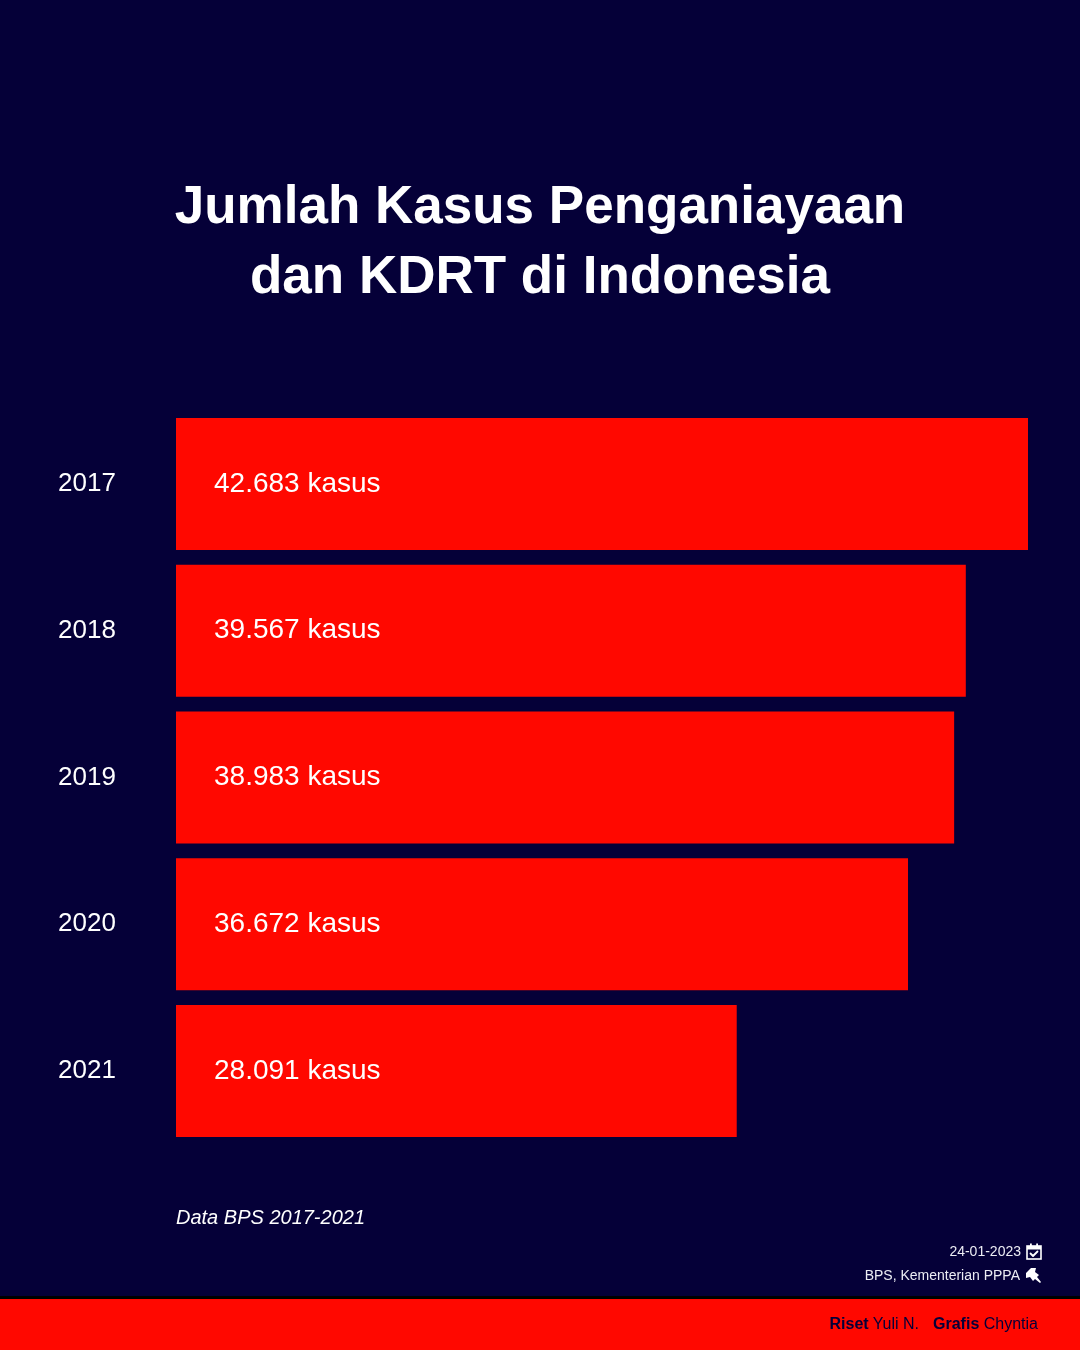 Image resolution: width=1080 pixels, height=1350 pixels. Describe the element at coordinates (540, 240) in the screenshot. I see `chart-title: Jumlah Kasus Penganiayaan dan KDRT di Indonesia` at that location.